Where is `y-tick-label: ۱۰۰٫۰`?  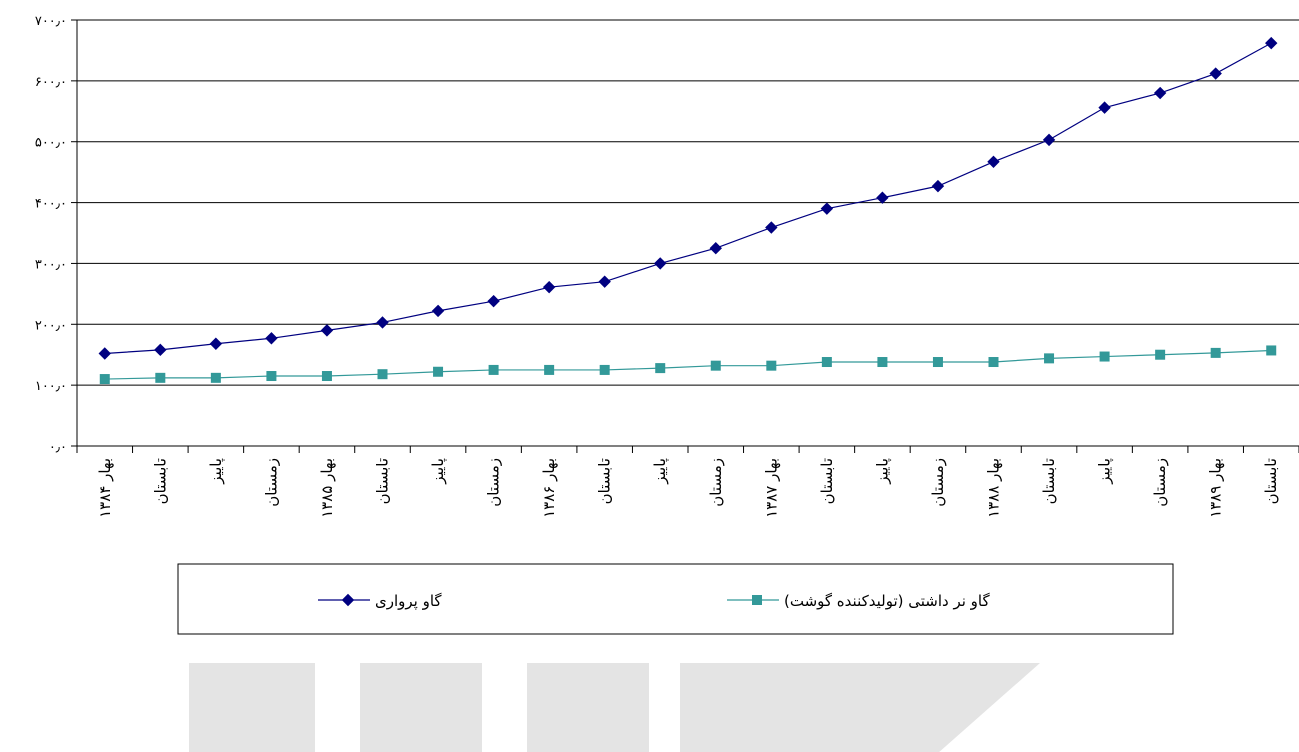 y-tick-label: ۱۰۰٫۰ is located at coordinates (51, 386).